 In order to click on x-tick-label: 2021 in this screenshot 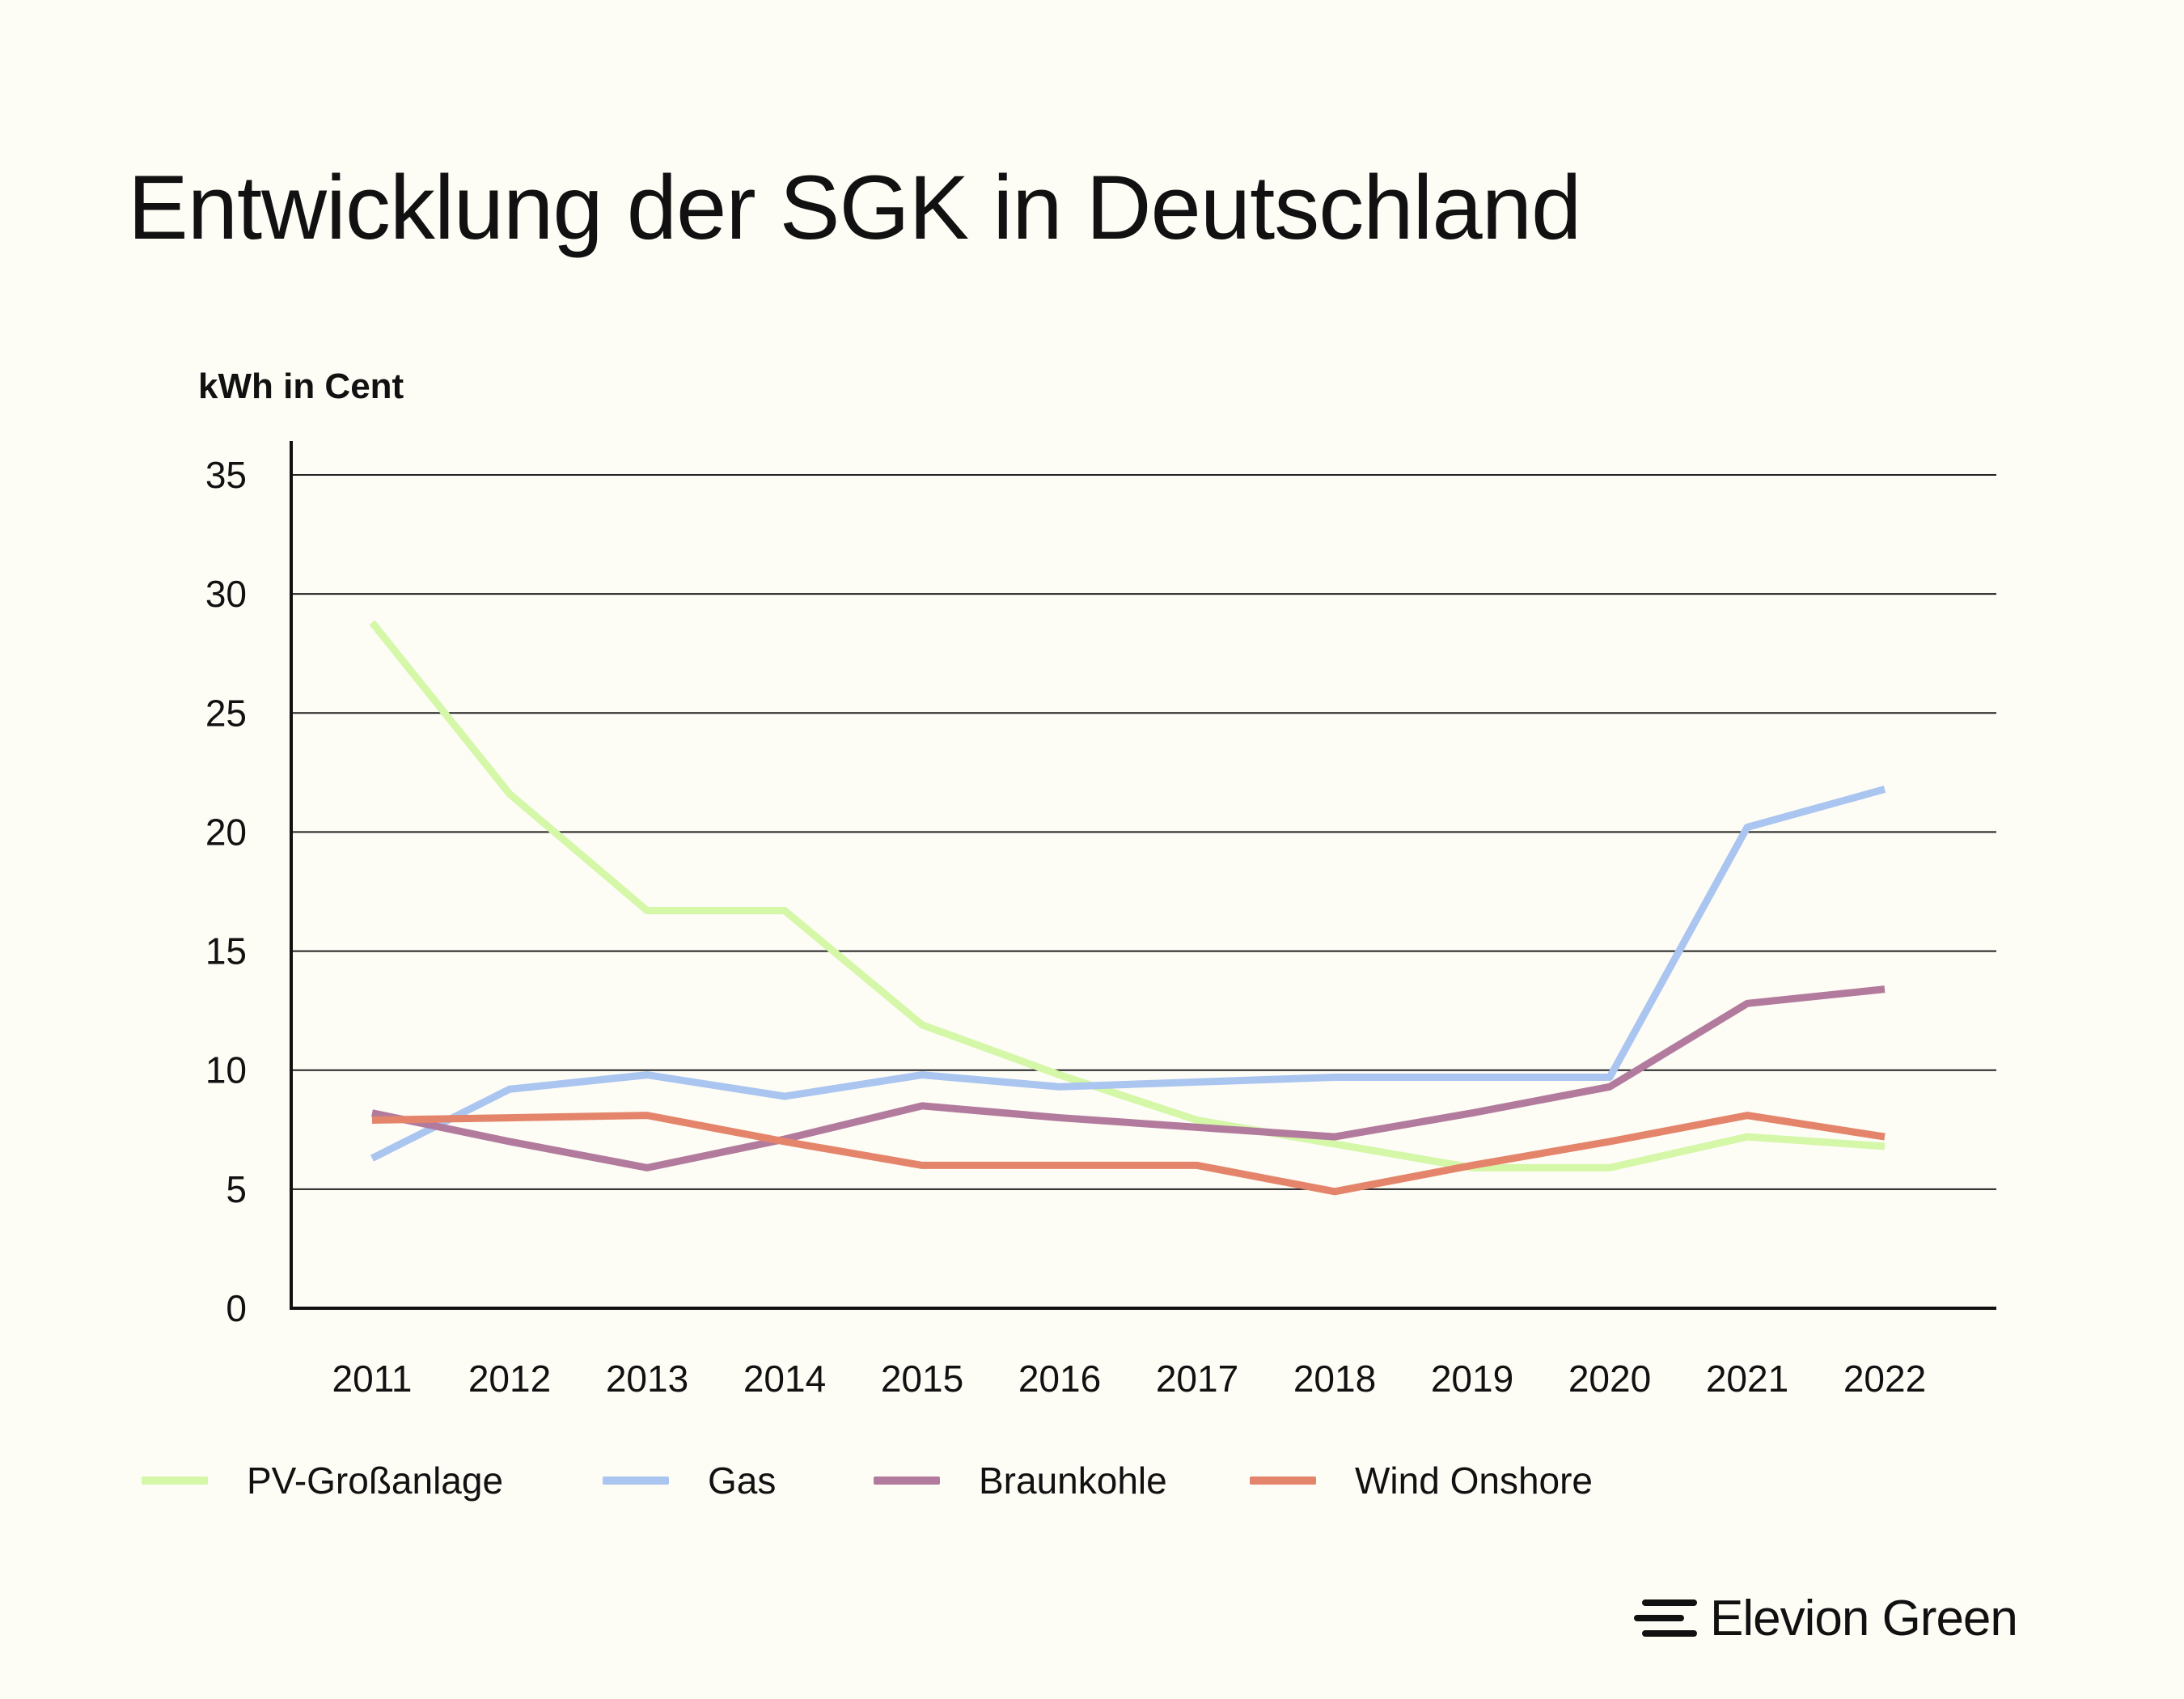, I will do `click(1747, 1379)`.